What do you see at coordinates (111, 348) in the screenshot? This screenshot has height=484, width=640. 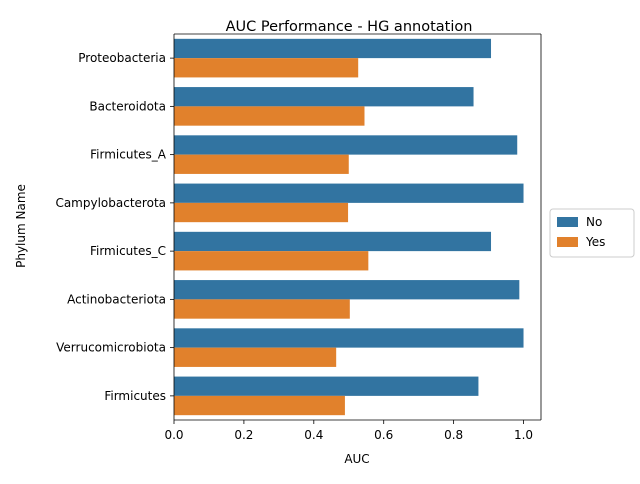 I see `y-tick-label: Verrucomicrobiota` at bounding box center [111, 348].